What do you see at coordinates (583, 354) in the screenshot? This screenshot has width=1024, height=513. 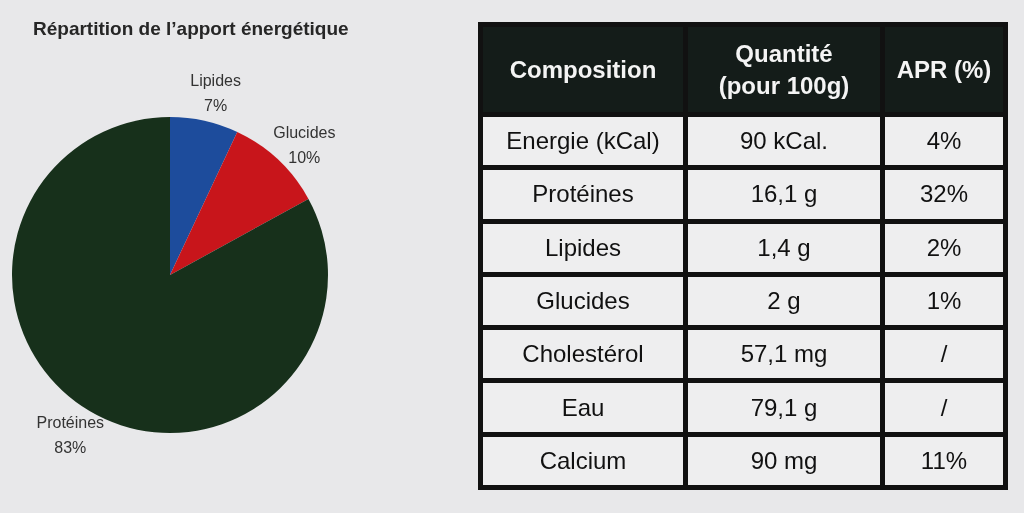 I see `category-label: Cholestérol` at bounding box center [583, 354].